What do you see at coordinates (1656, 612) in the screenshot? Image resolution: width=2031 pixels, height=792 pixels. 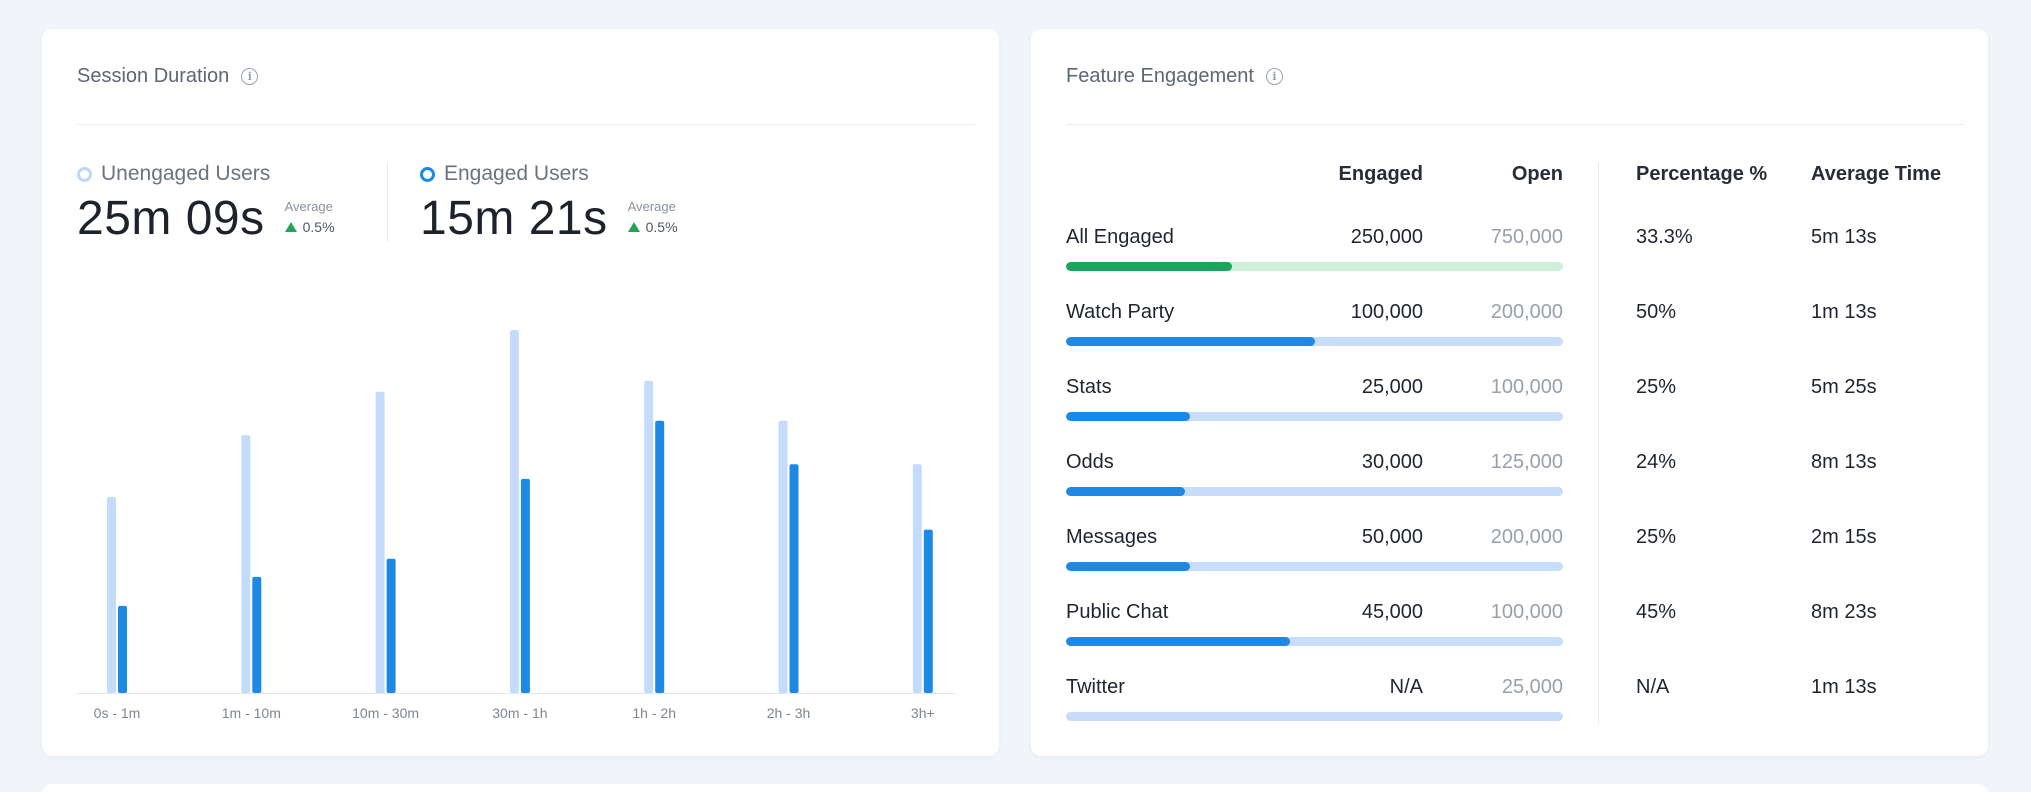 I see `percentage-value: 45%` at bounding box center [1656, 612].